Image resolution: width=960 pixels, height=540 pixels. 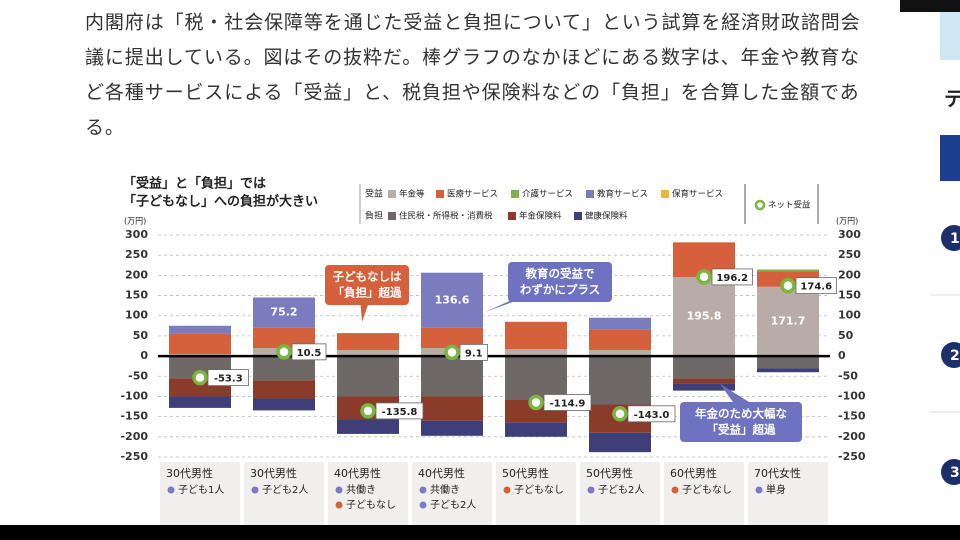 I want to click on article-line: ど各種サービスによる「受益」と、税負担や保険料などの「負担」を合算した金額であ, so click(x=472, y=93).